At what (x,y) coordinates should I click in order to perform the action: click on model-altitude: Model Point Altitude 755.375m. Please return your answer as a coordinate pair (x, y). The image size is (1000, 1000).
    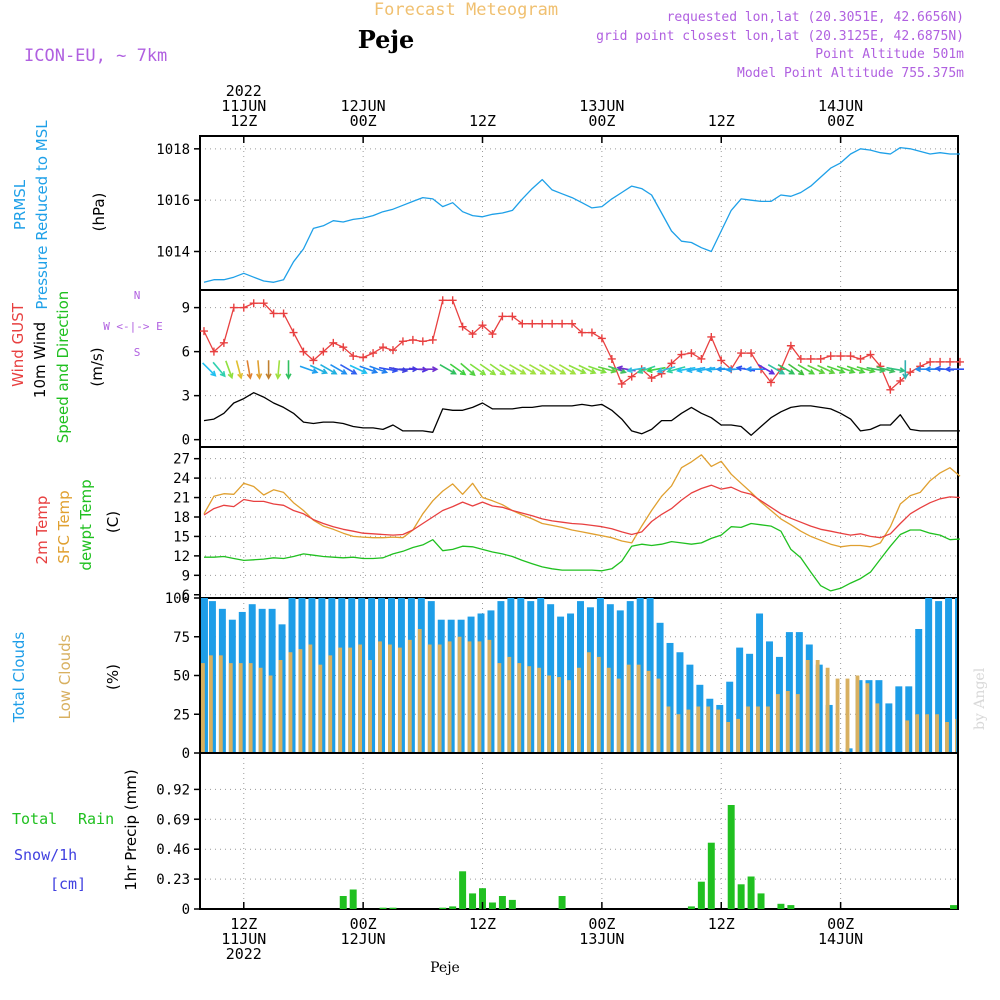
    Looking at the image, I should click on (850, 73).